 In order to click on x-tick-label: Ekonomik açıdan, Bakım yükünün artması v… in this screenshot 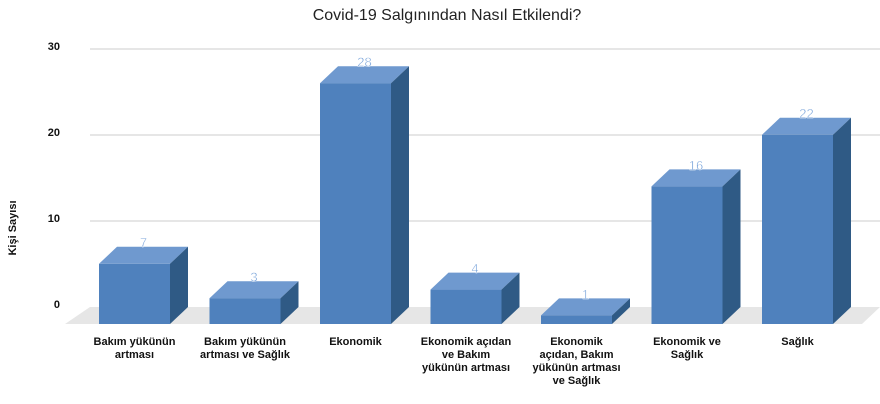, I will do `click(576, 361)`.